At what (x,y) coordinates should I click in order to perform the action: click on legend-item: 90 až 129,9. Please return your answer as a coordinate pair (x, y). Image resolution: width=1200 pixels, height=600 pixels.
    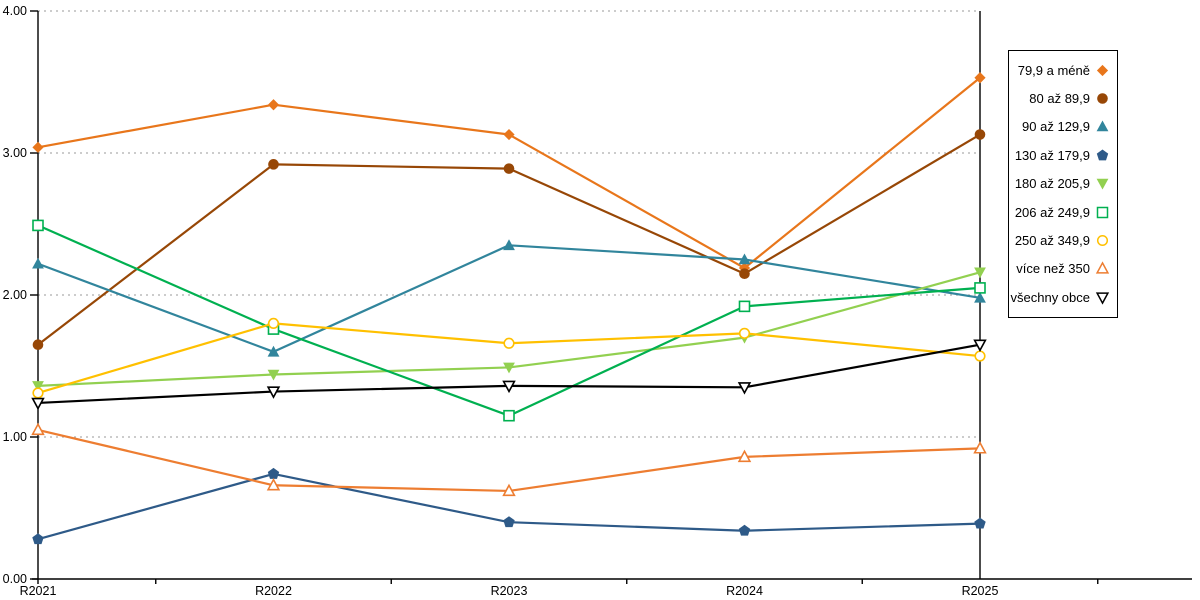
    Looking at the image, I should click on (1063, 127).